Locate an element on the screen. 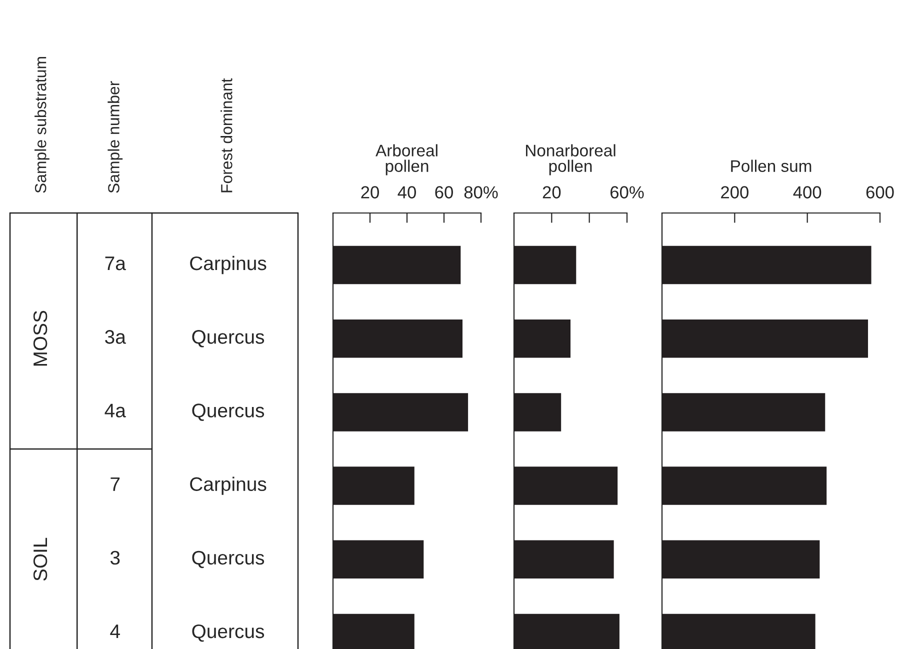  category-label: Forest dominant is located at coordinates (226, 135).